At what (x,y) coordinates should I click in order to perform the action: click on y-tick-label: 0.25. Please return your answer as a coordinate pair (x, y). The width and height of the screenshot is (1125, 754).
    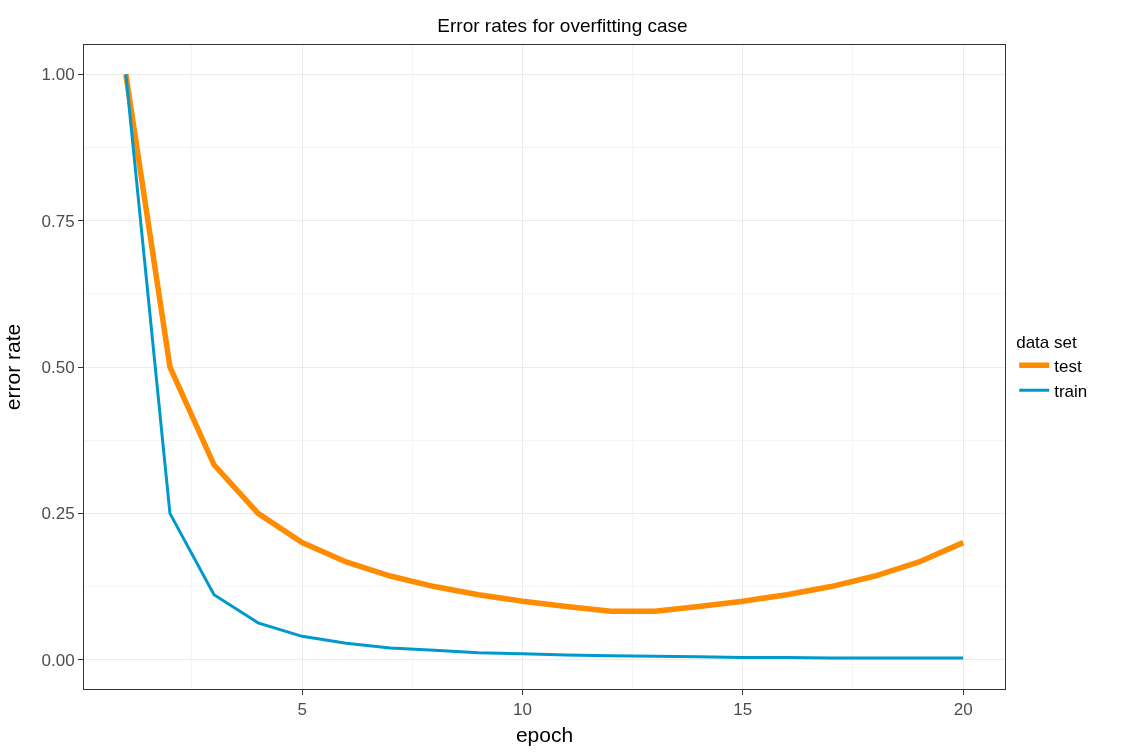
    Looking at the image, I should click on (58, 514).